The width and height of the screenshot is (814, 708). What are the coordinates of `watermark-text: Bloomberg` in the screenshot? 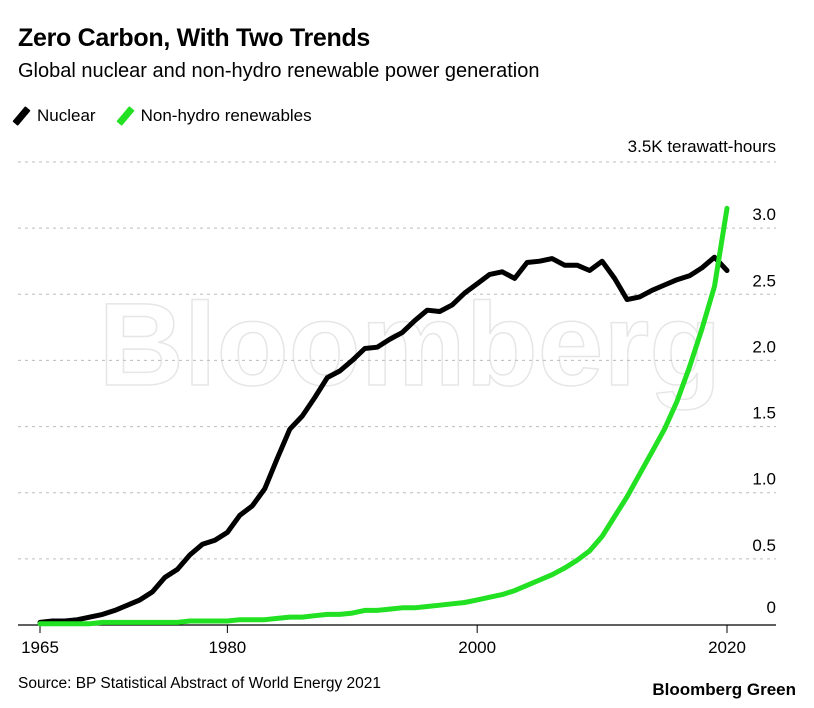 It's located at (410, 345).